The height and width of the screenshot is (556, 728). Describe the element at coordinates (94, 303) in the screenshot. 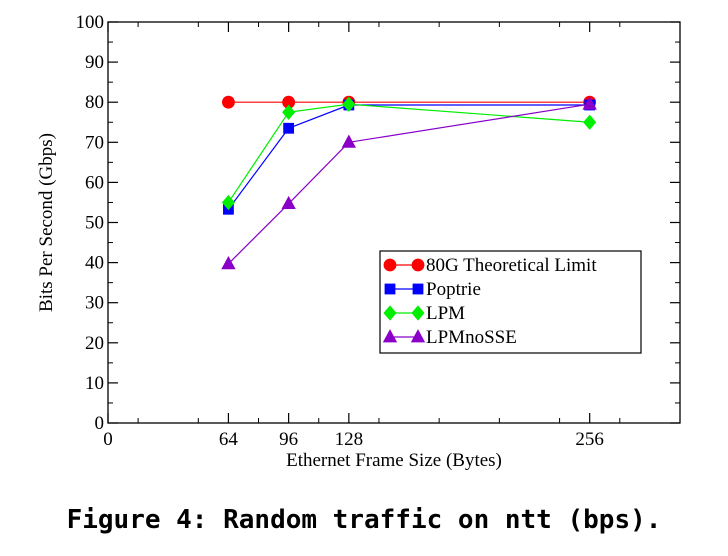

I see `y-tick-label: 30` at that location.